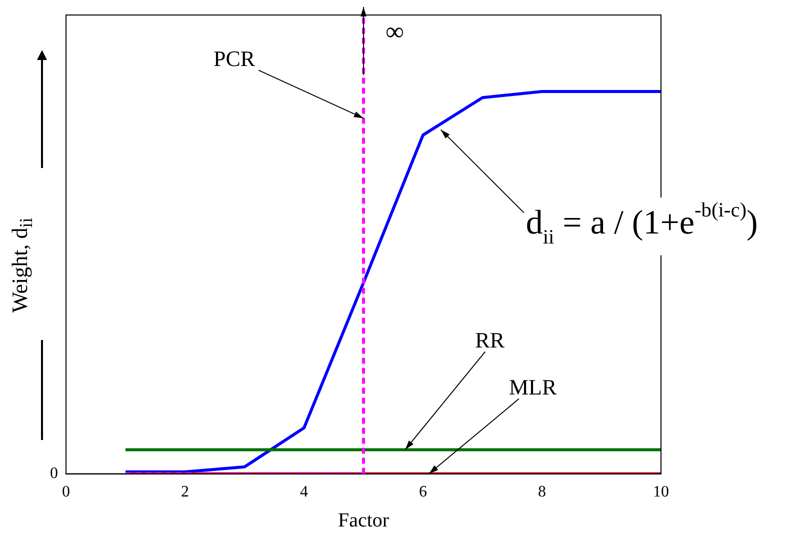 The image size is (791, 547). I want to click on x-tick-label: 10, so click(661, 492).